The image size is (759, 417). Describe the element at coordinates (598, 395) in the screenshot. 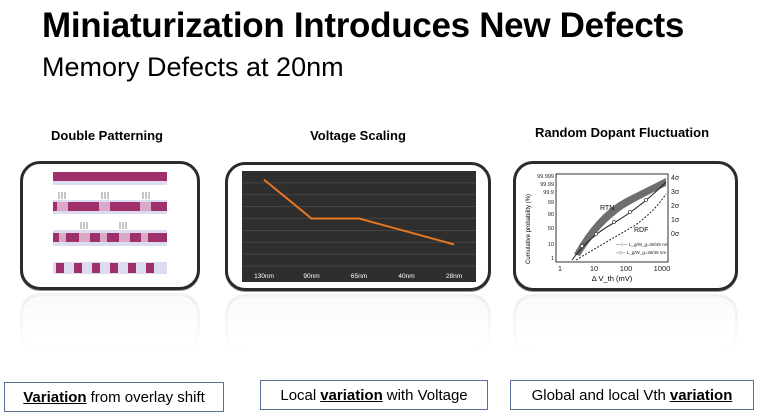

I see `caption-text-before: Global and local Vth` at that location.